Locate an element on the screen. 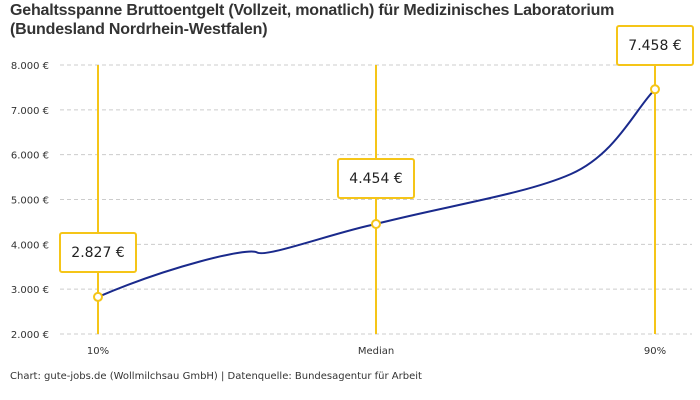 This screenshot has width=700, height=400. y-tick-label: 2.000 € is located at coordinates (30, 335).